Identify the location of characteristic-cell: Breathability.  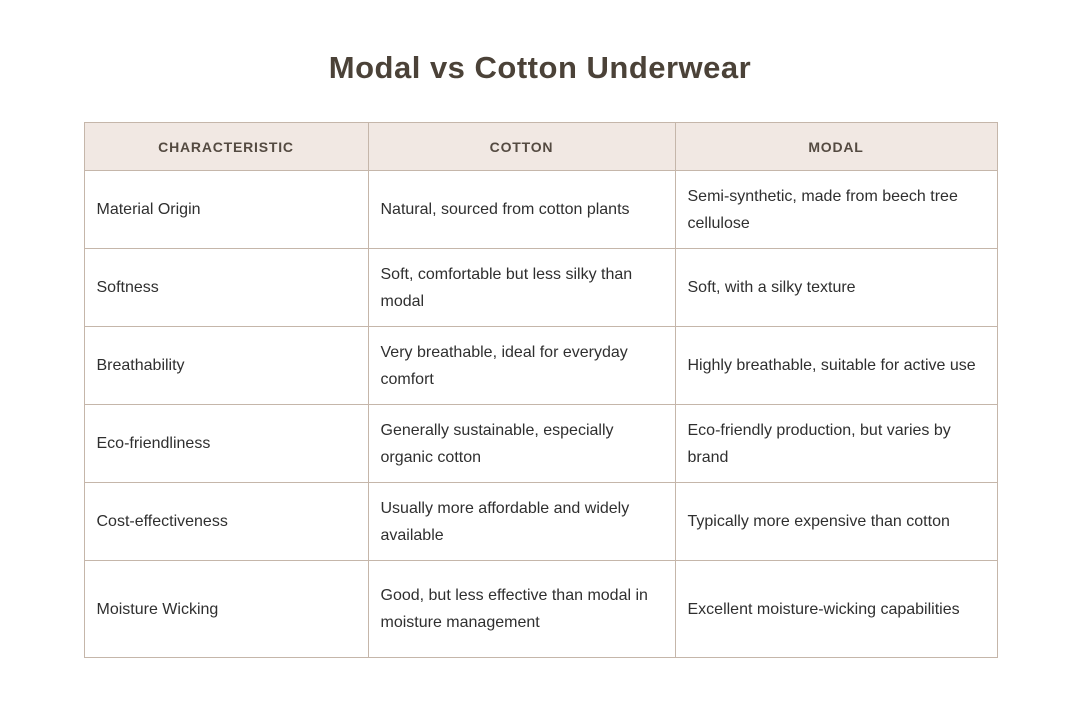
(226, 365).